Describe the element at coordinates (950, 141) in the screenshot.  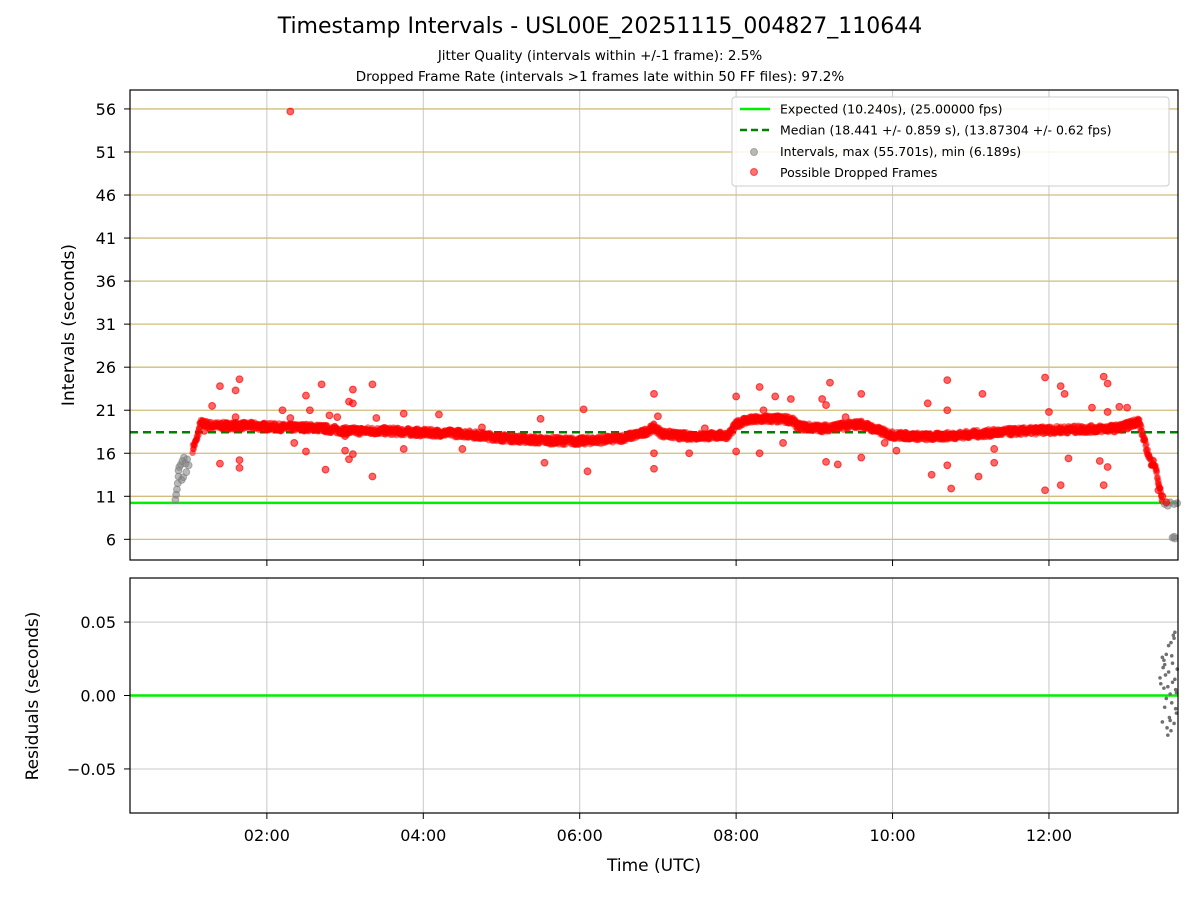
I see `legend-box` at that location.